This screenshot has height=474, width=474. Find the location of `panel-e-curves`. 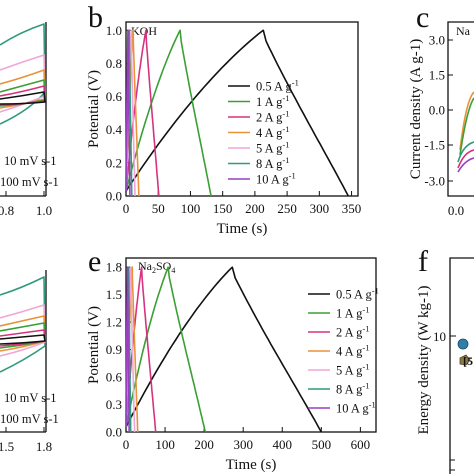

panel-e-curves is located at coordinates (223, 349).